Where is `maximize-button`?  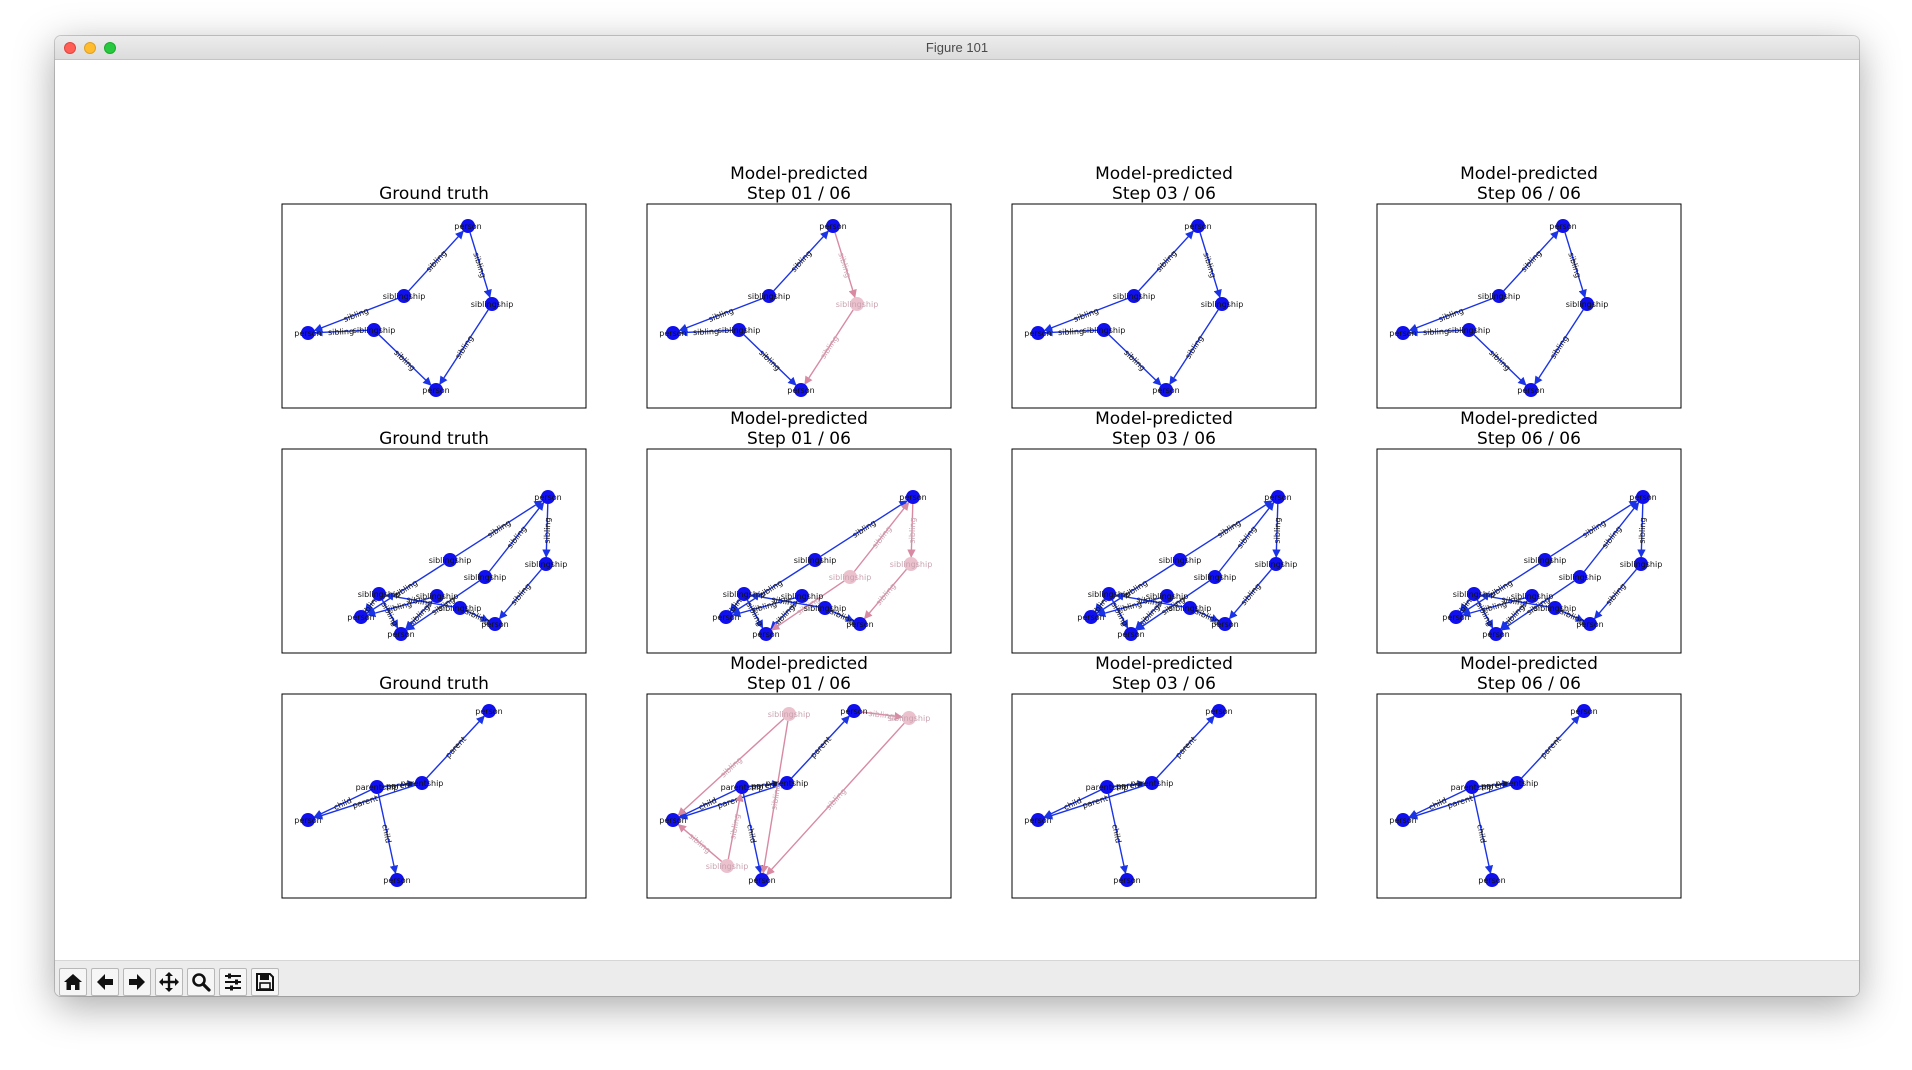 maximize-button is located at coordinates (110, 48).